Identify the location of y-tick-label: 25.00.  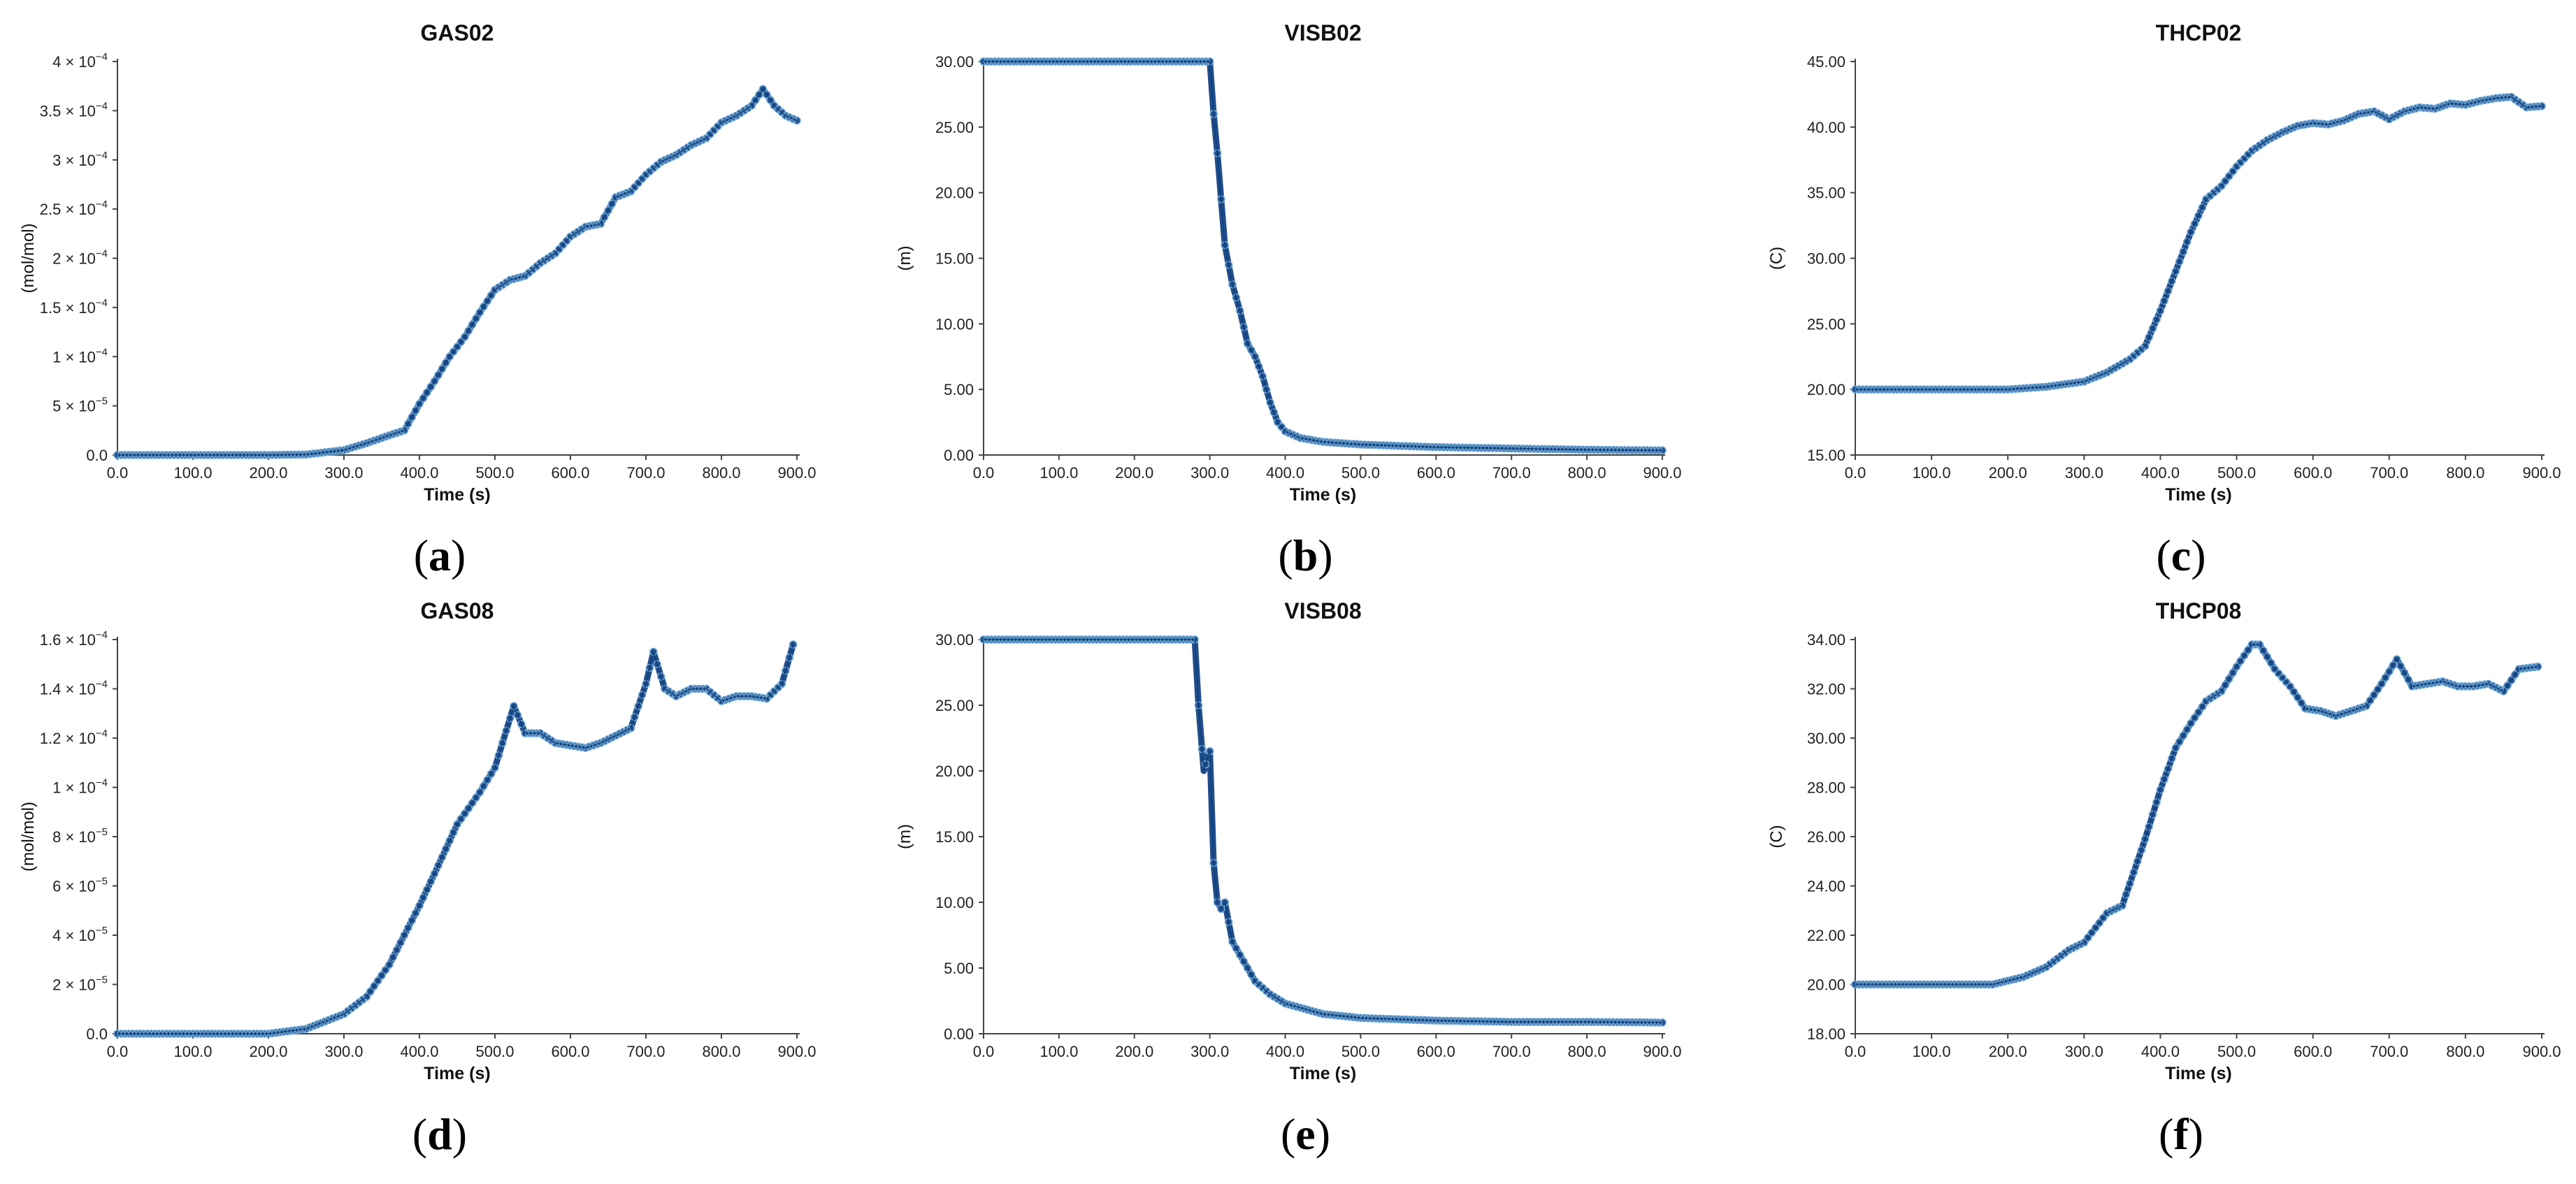
(954, 706).